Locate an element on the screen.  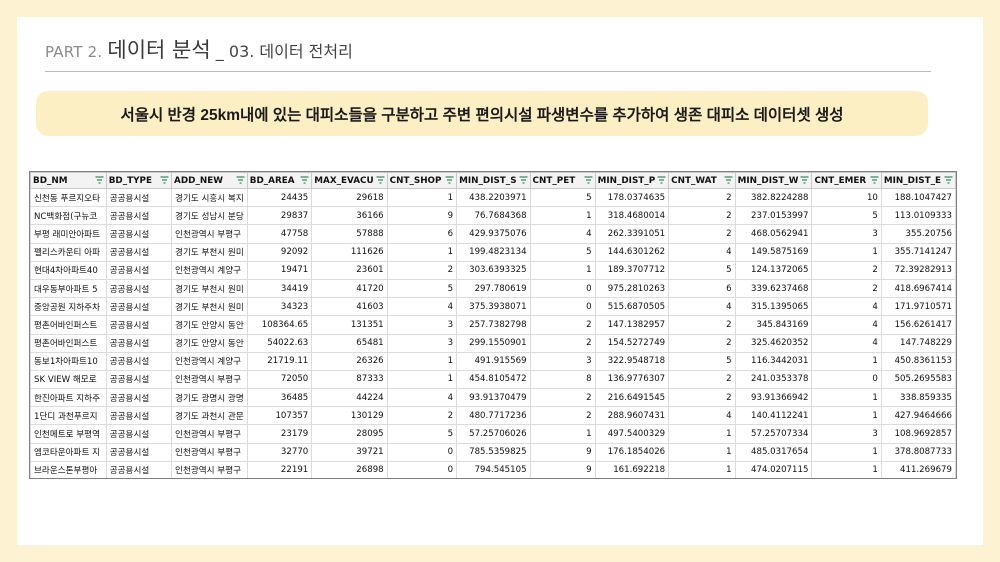
column-header: CNT_EMER is located at coordinates (846, 180).